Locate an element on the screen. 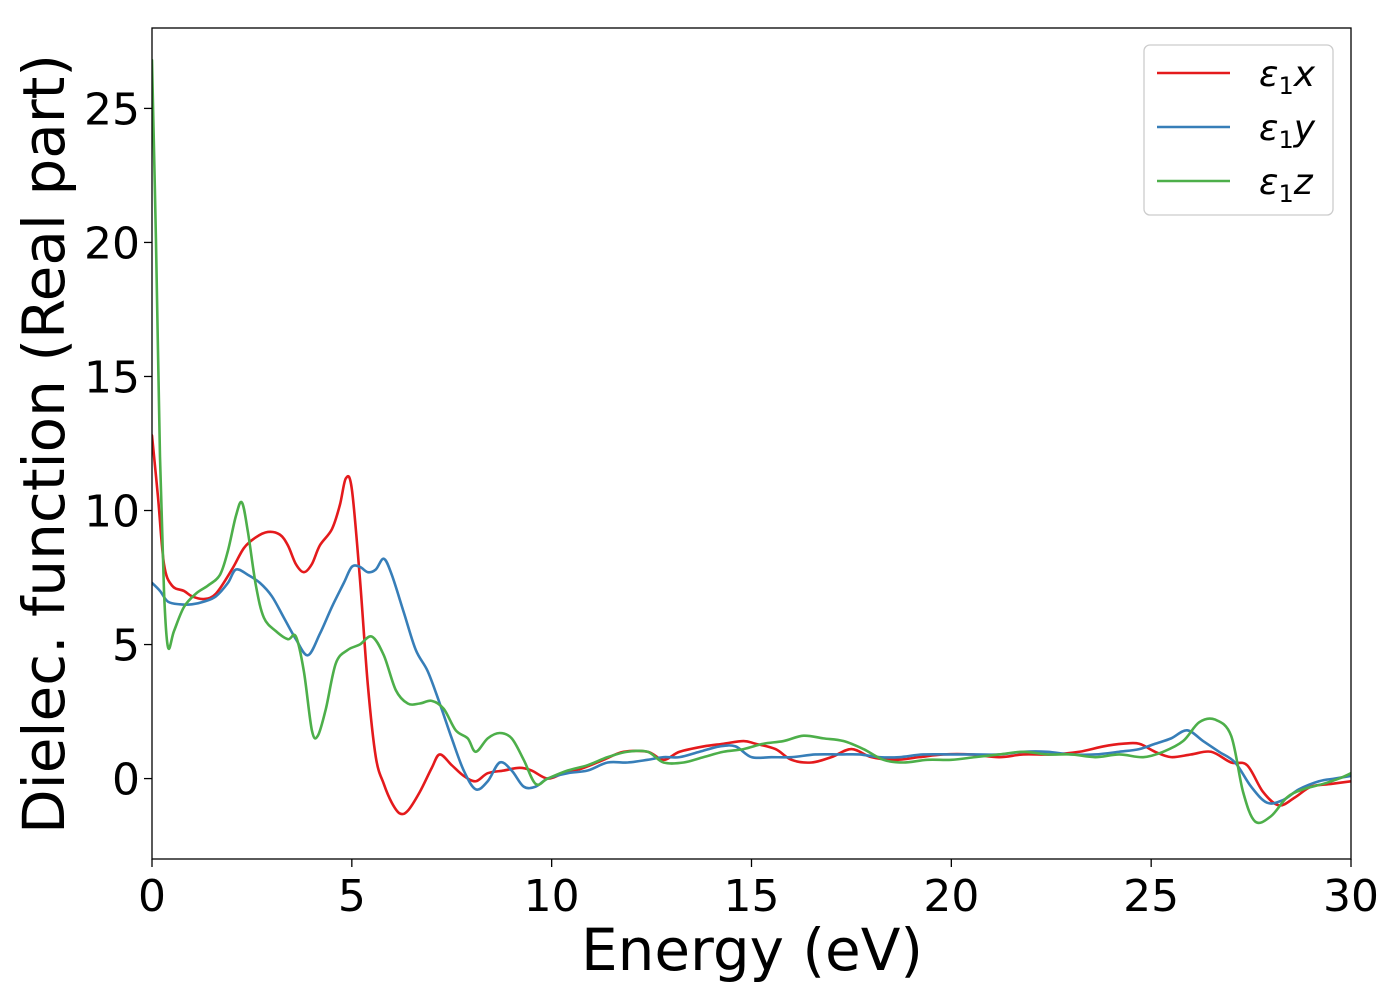  x-tick-label: 10 is located at coordinates (552, 896).